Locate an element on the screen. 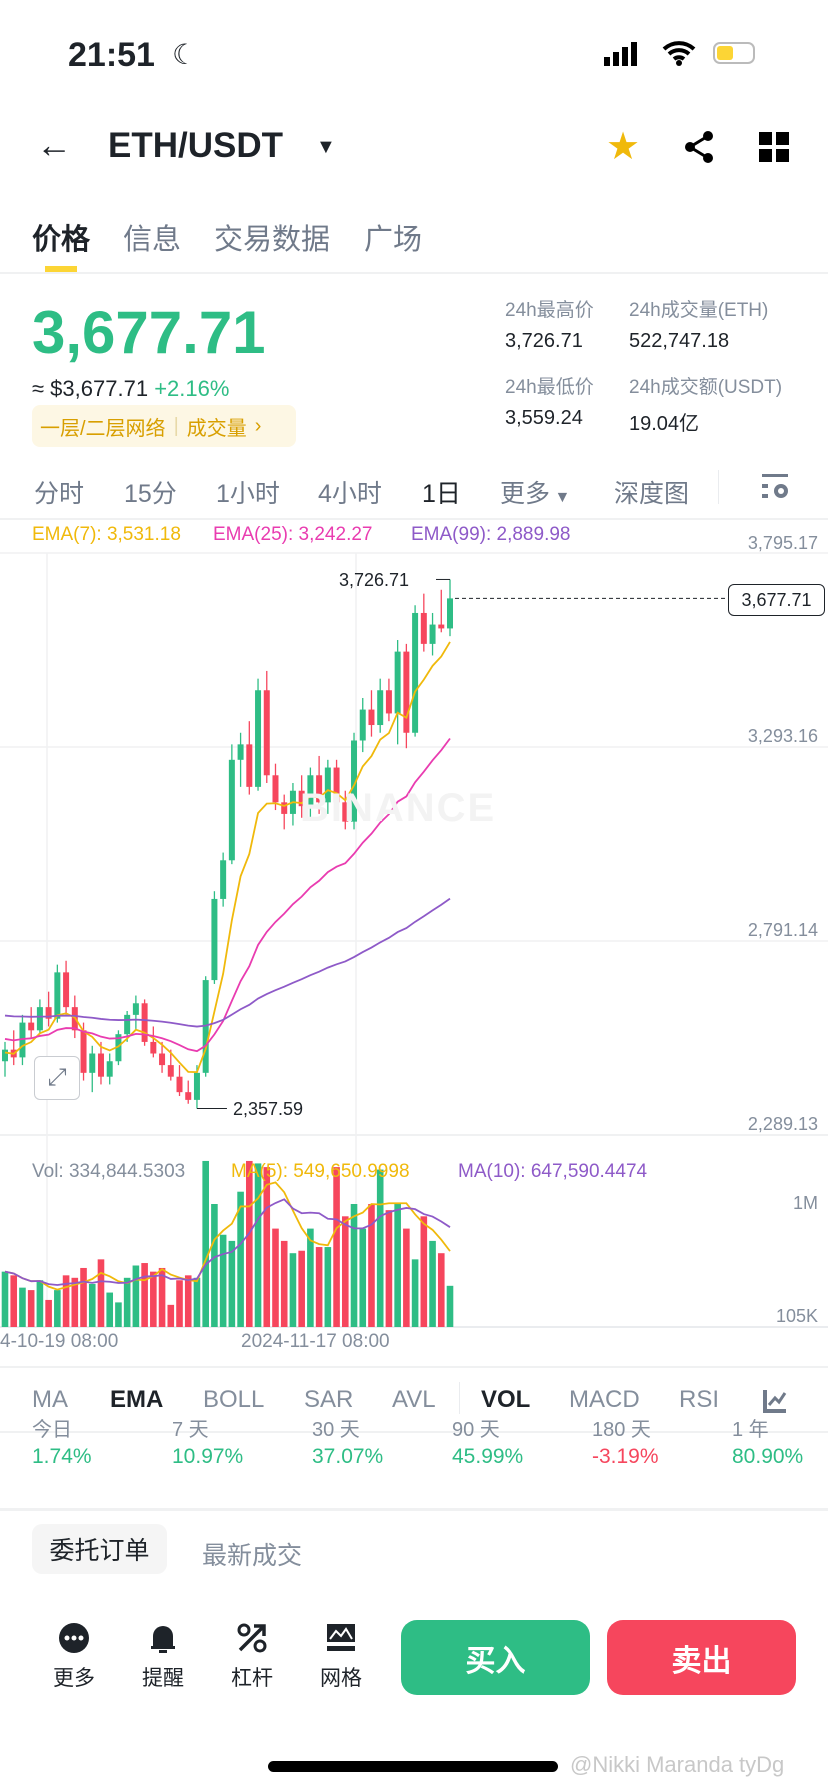  category-chip: 一层/二层网络 | 成交量 › is located at coordinates (164, 426).